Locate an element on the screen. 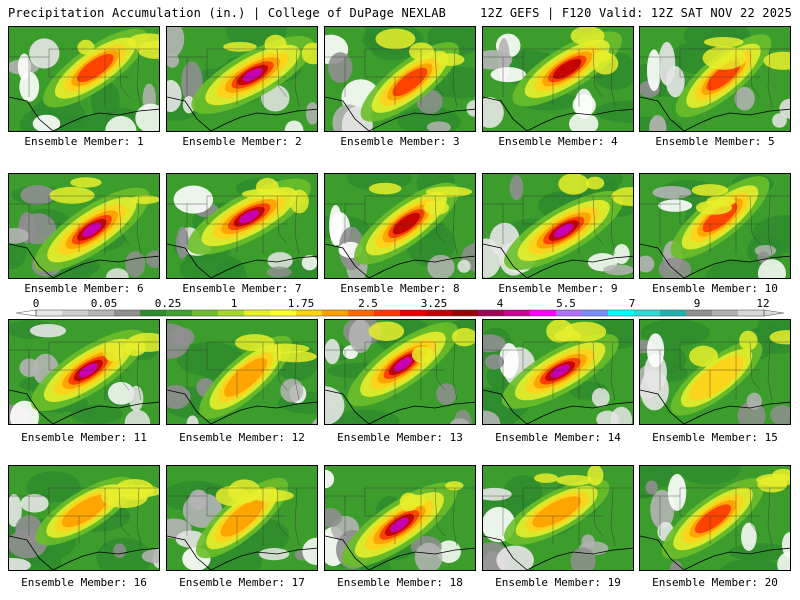 This screenshot has height=600, width=800. colorbar-tick-label: 3.25 is located at coordinates (434, 303).